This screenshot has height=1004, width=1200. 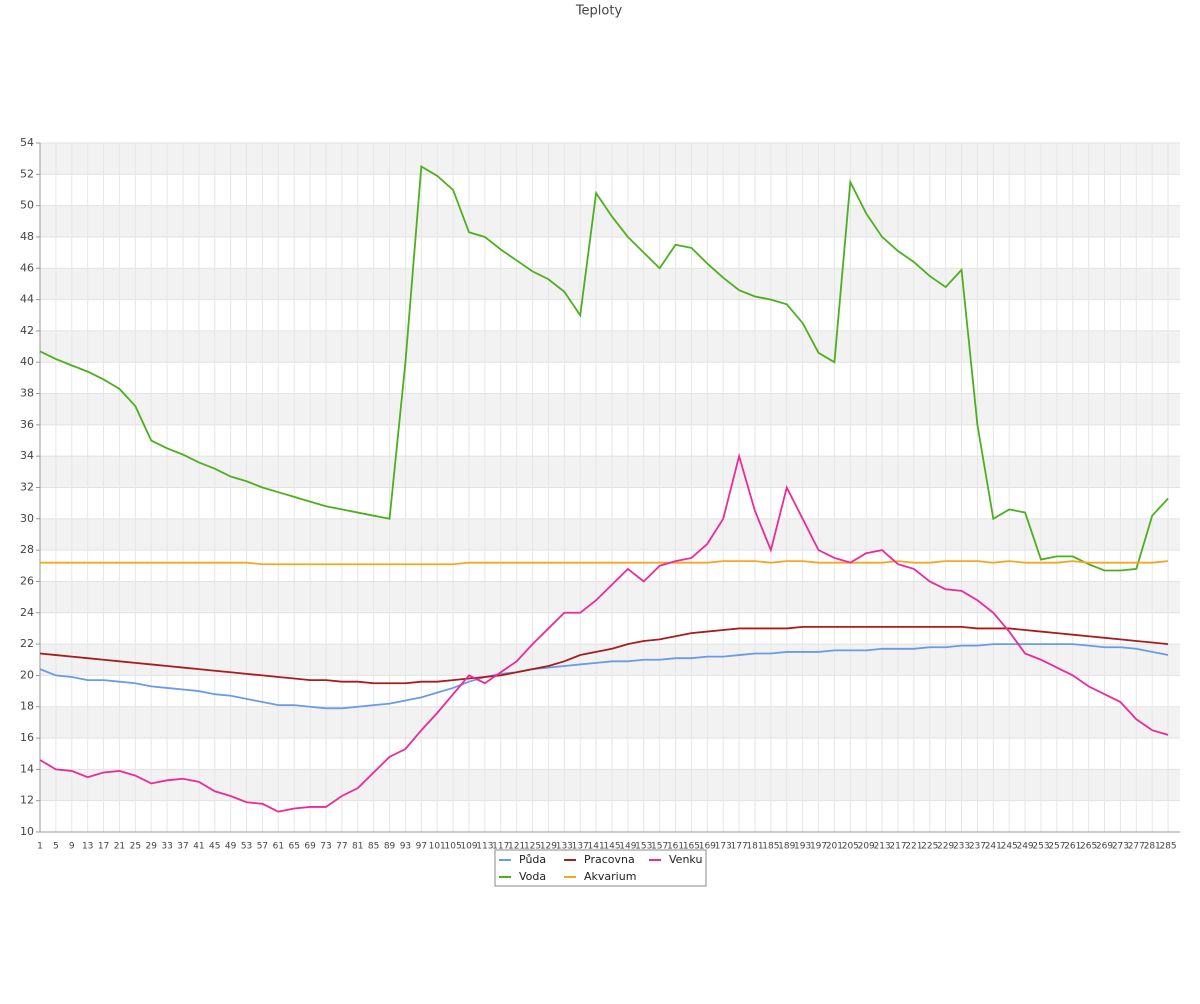 What do you see at coordinates (977, 847) in the screenshot?
I see `x-tick-label: 237` at bounding box center [977, 847].